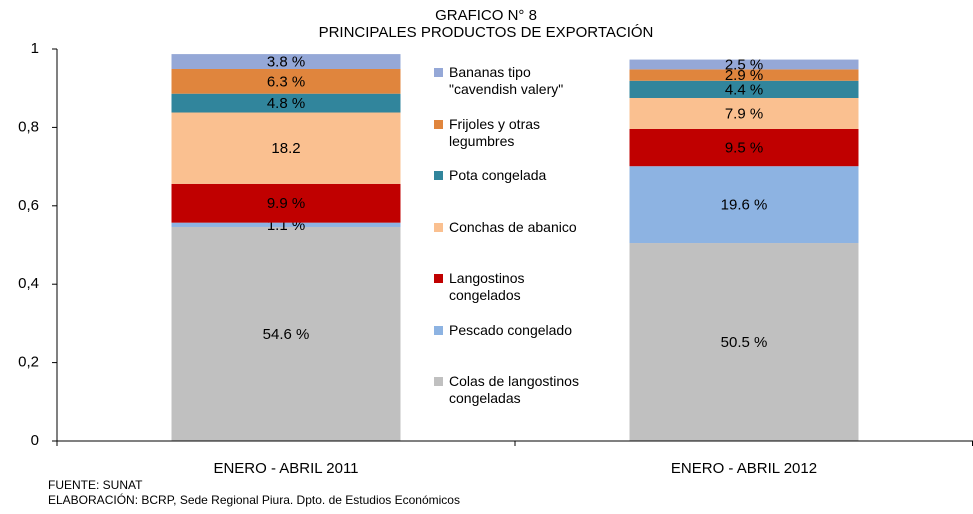 Image resolution: width=973 pixels, height=514 pixels. I want to click on legend-entry: Colas de langostinos congeladas, so click(524, 399).